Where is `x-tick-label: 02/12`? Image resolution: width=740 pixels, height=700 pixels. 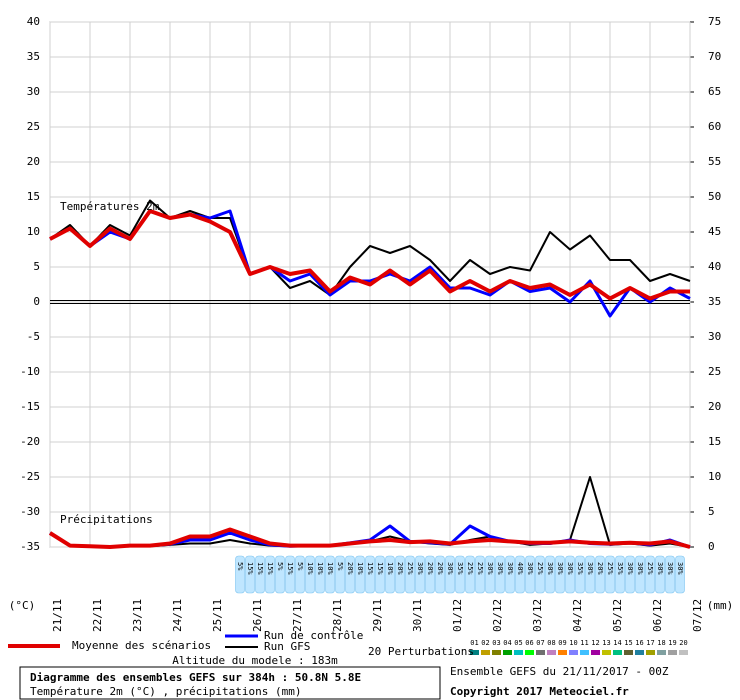 x-tick-label: 02/12 is located at coordinates (497, 615).